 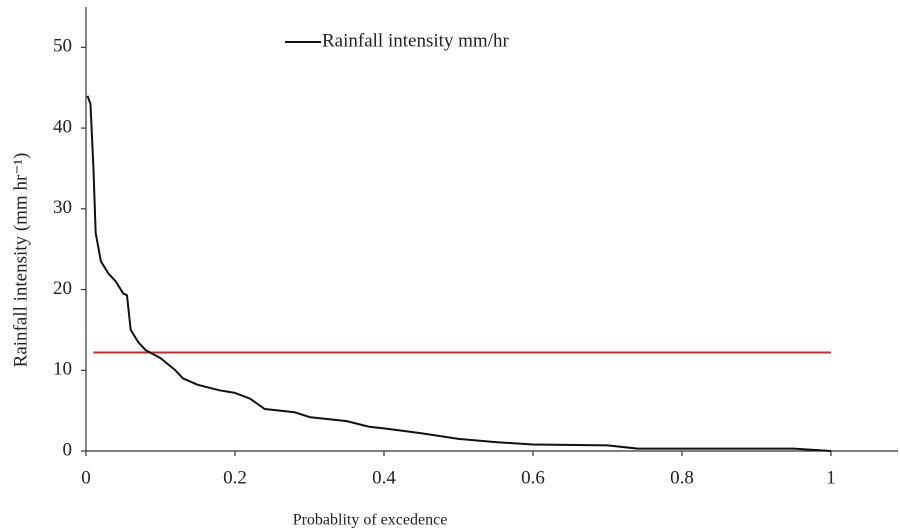 I want to click on y-tick-label: 10, so click(x=62, y=369).